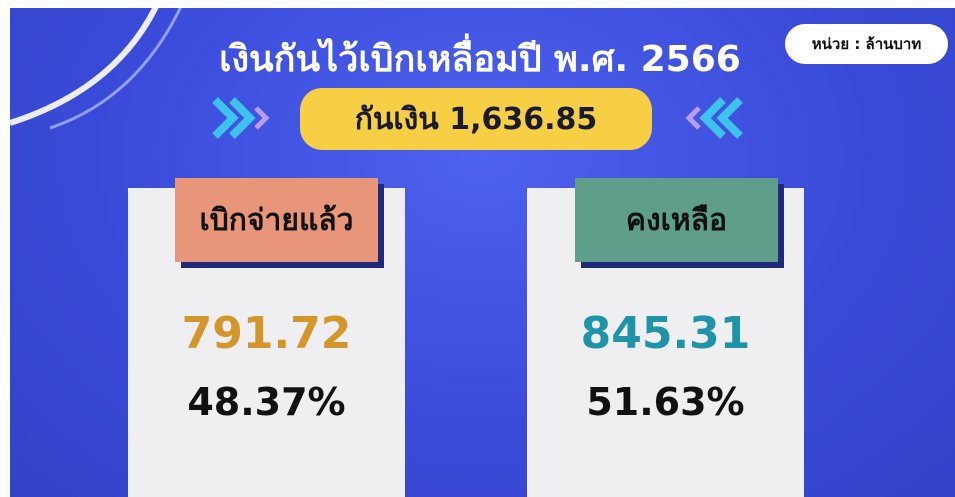 This screenshot has height=497, width=955. Describe the element at coordinates (266, 333) in the screenshot. I see `card-amount: 791.72` at that location.